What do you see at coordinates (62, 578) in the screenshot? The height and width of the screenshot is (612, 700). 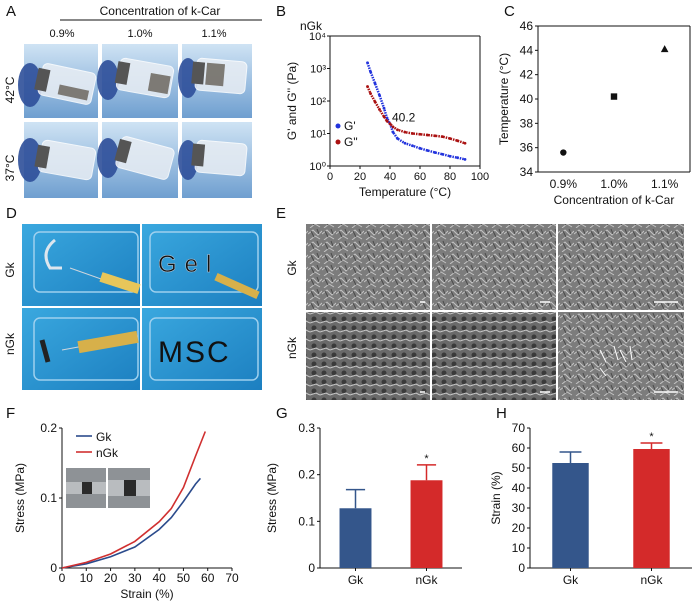 I see `x-tick-label: 0` at bounding box center [62, 578].